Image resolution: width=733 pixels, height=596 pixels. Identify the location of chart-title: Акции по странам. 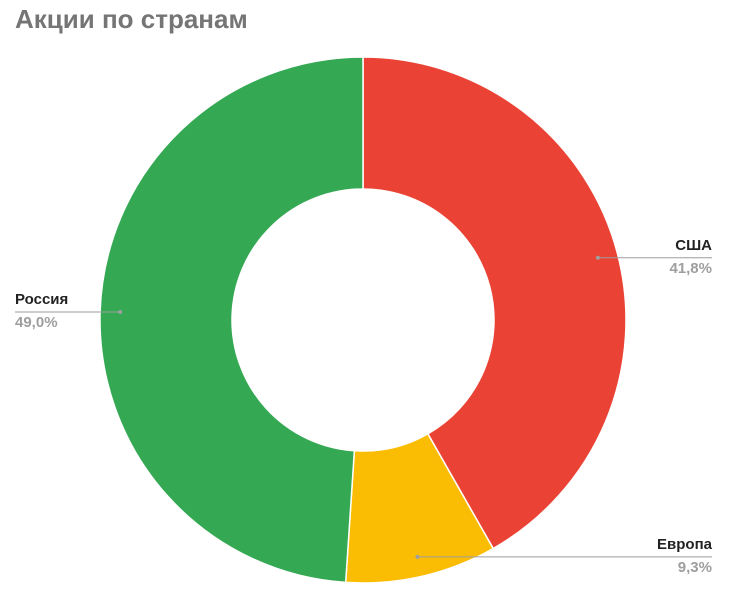
(131, 19).